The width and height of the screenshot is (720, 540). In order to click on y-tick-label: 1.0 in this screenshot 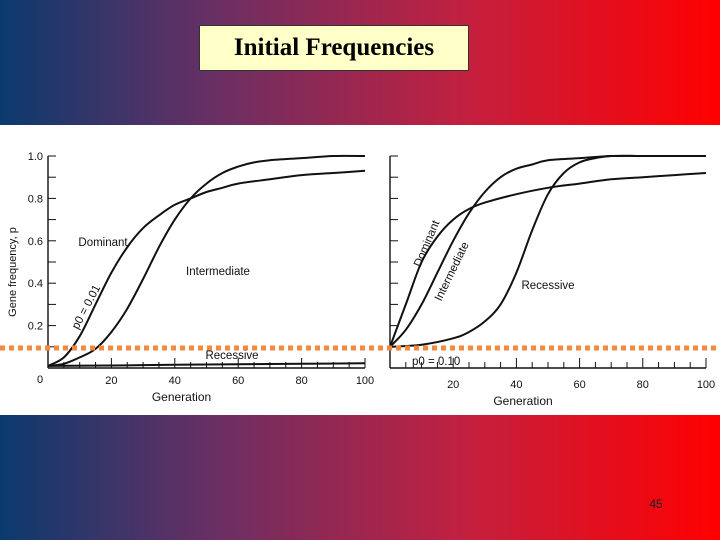, I will do `click(35, 157)`.